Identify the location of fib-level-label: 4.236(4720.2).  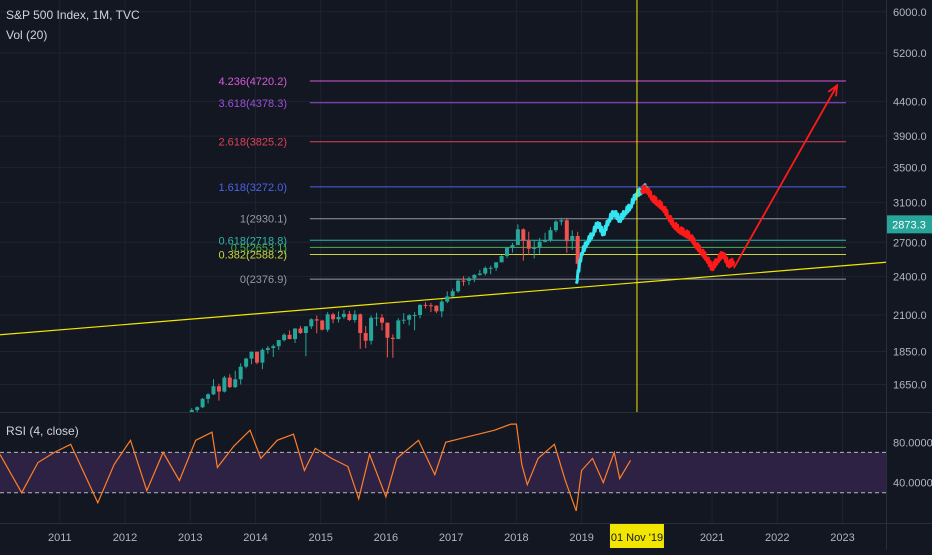
(253, 82).